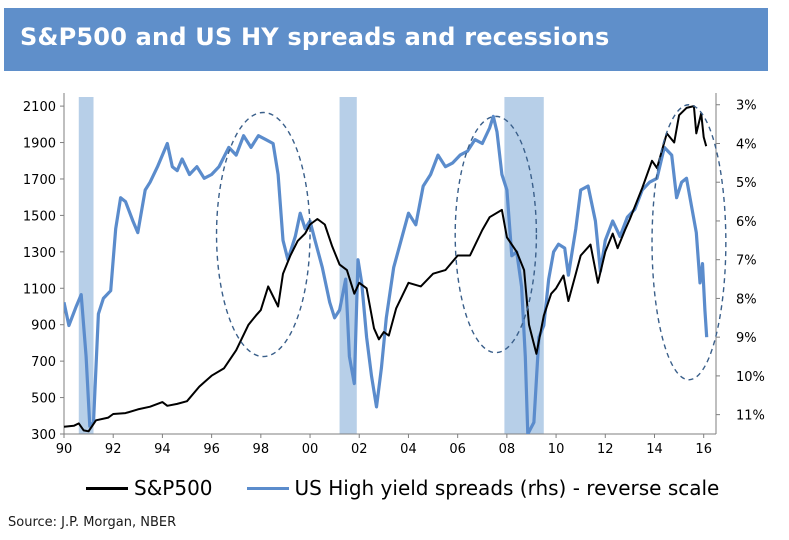 The height and width of the screenshot is (540, 789). What do you see at coordinates (92, 522) in the screenshot?
I see `source-note: Source: J.P. Morgan, NBER` at bounding box center [92, 522].